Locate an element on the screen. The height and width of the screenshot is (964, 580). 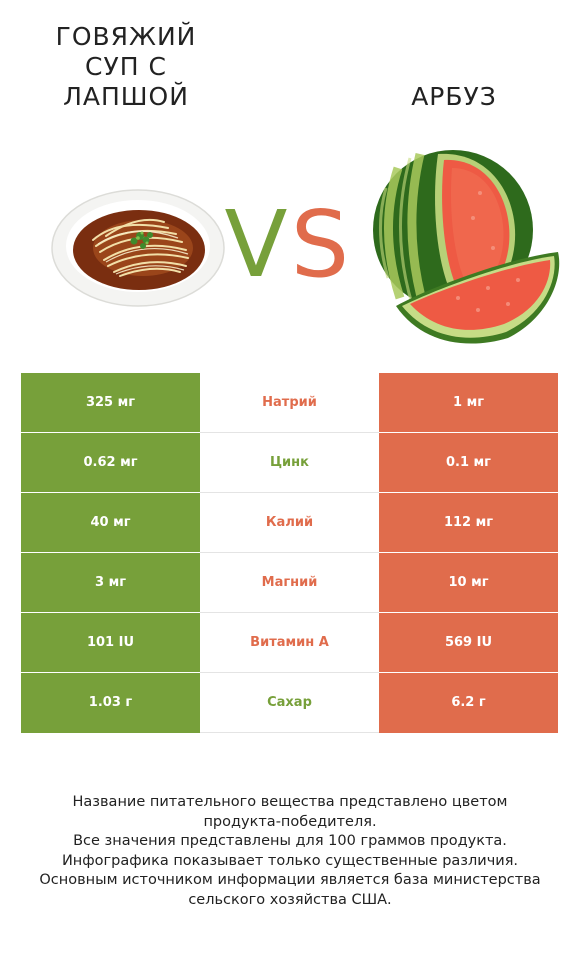
table-row: 3 мг Магний 10 мг is located at coordinates (289, 582).